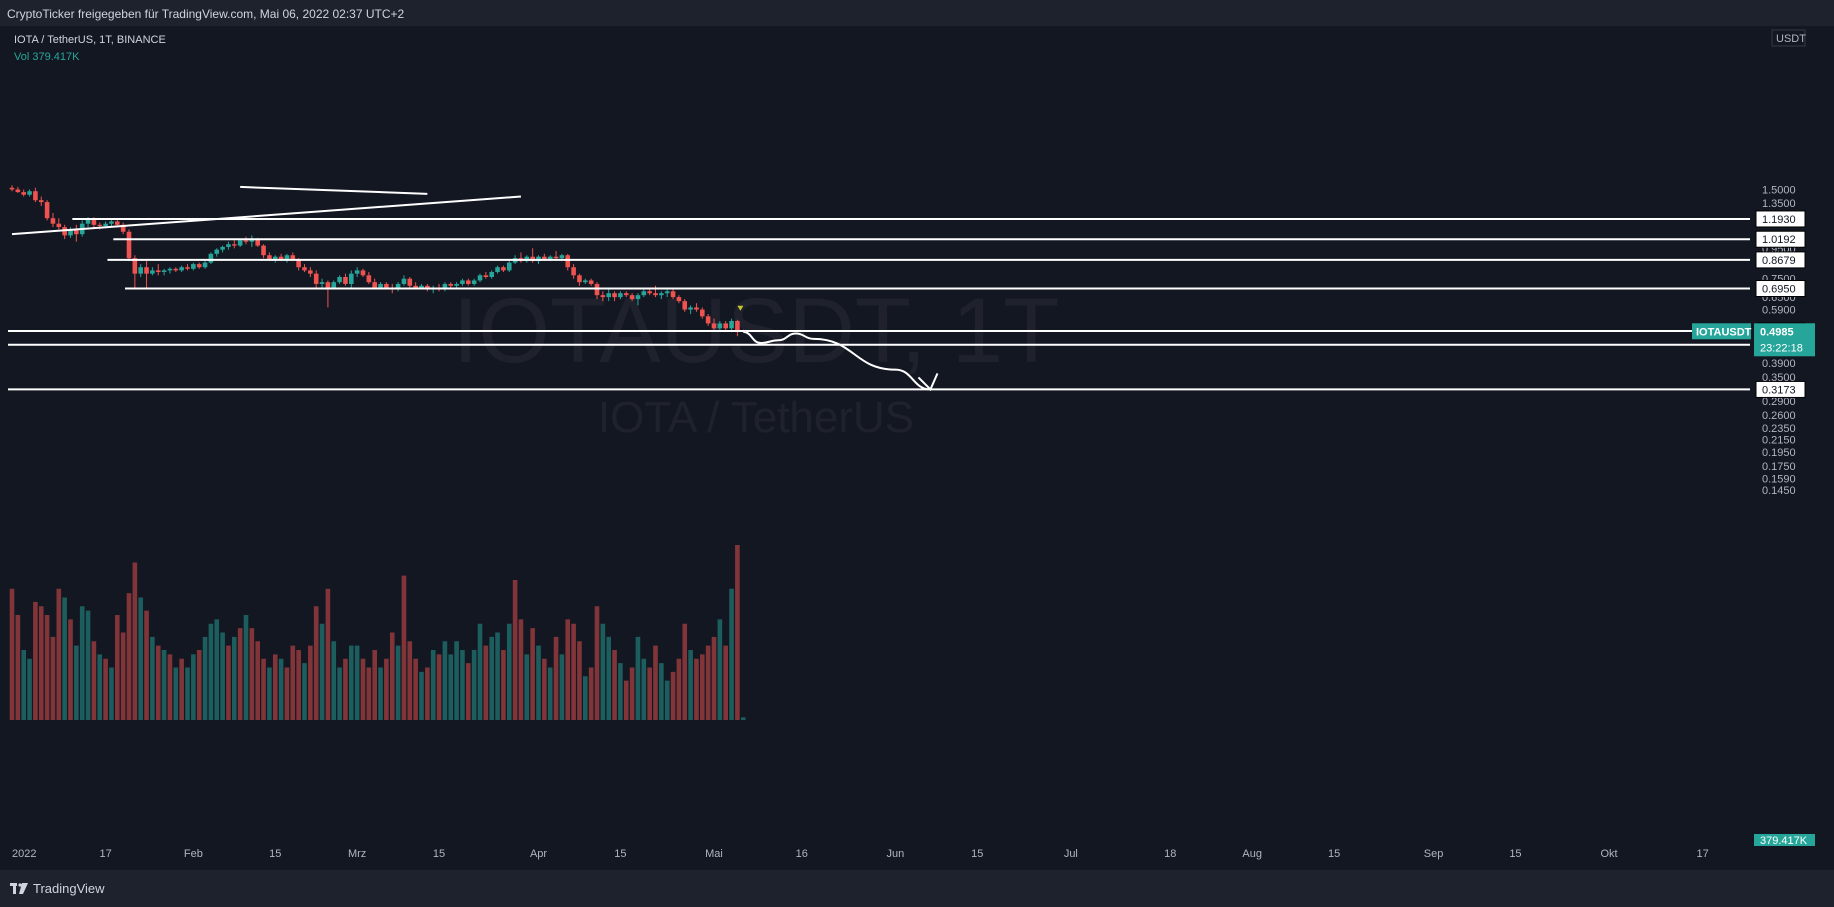 The image size is (1834, 907). Describe the element at coordinates (57, 888) in the screenshot. I see `tradingview-logo: TradingView` at that location.